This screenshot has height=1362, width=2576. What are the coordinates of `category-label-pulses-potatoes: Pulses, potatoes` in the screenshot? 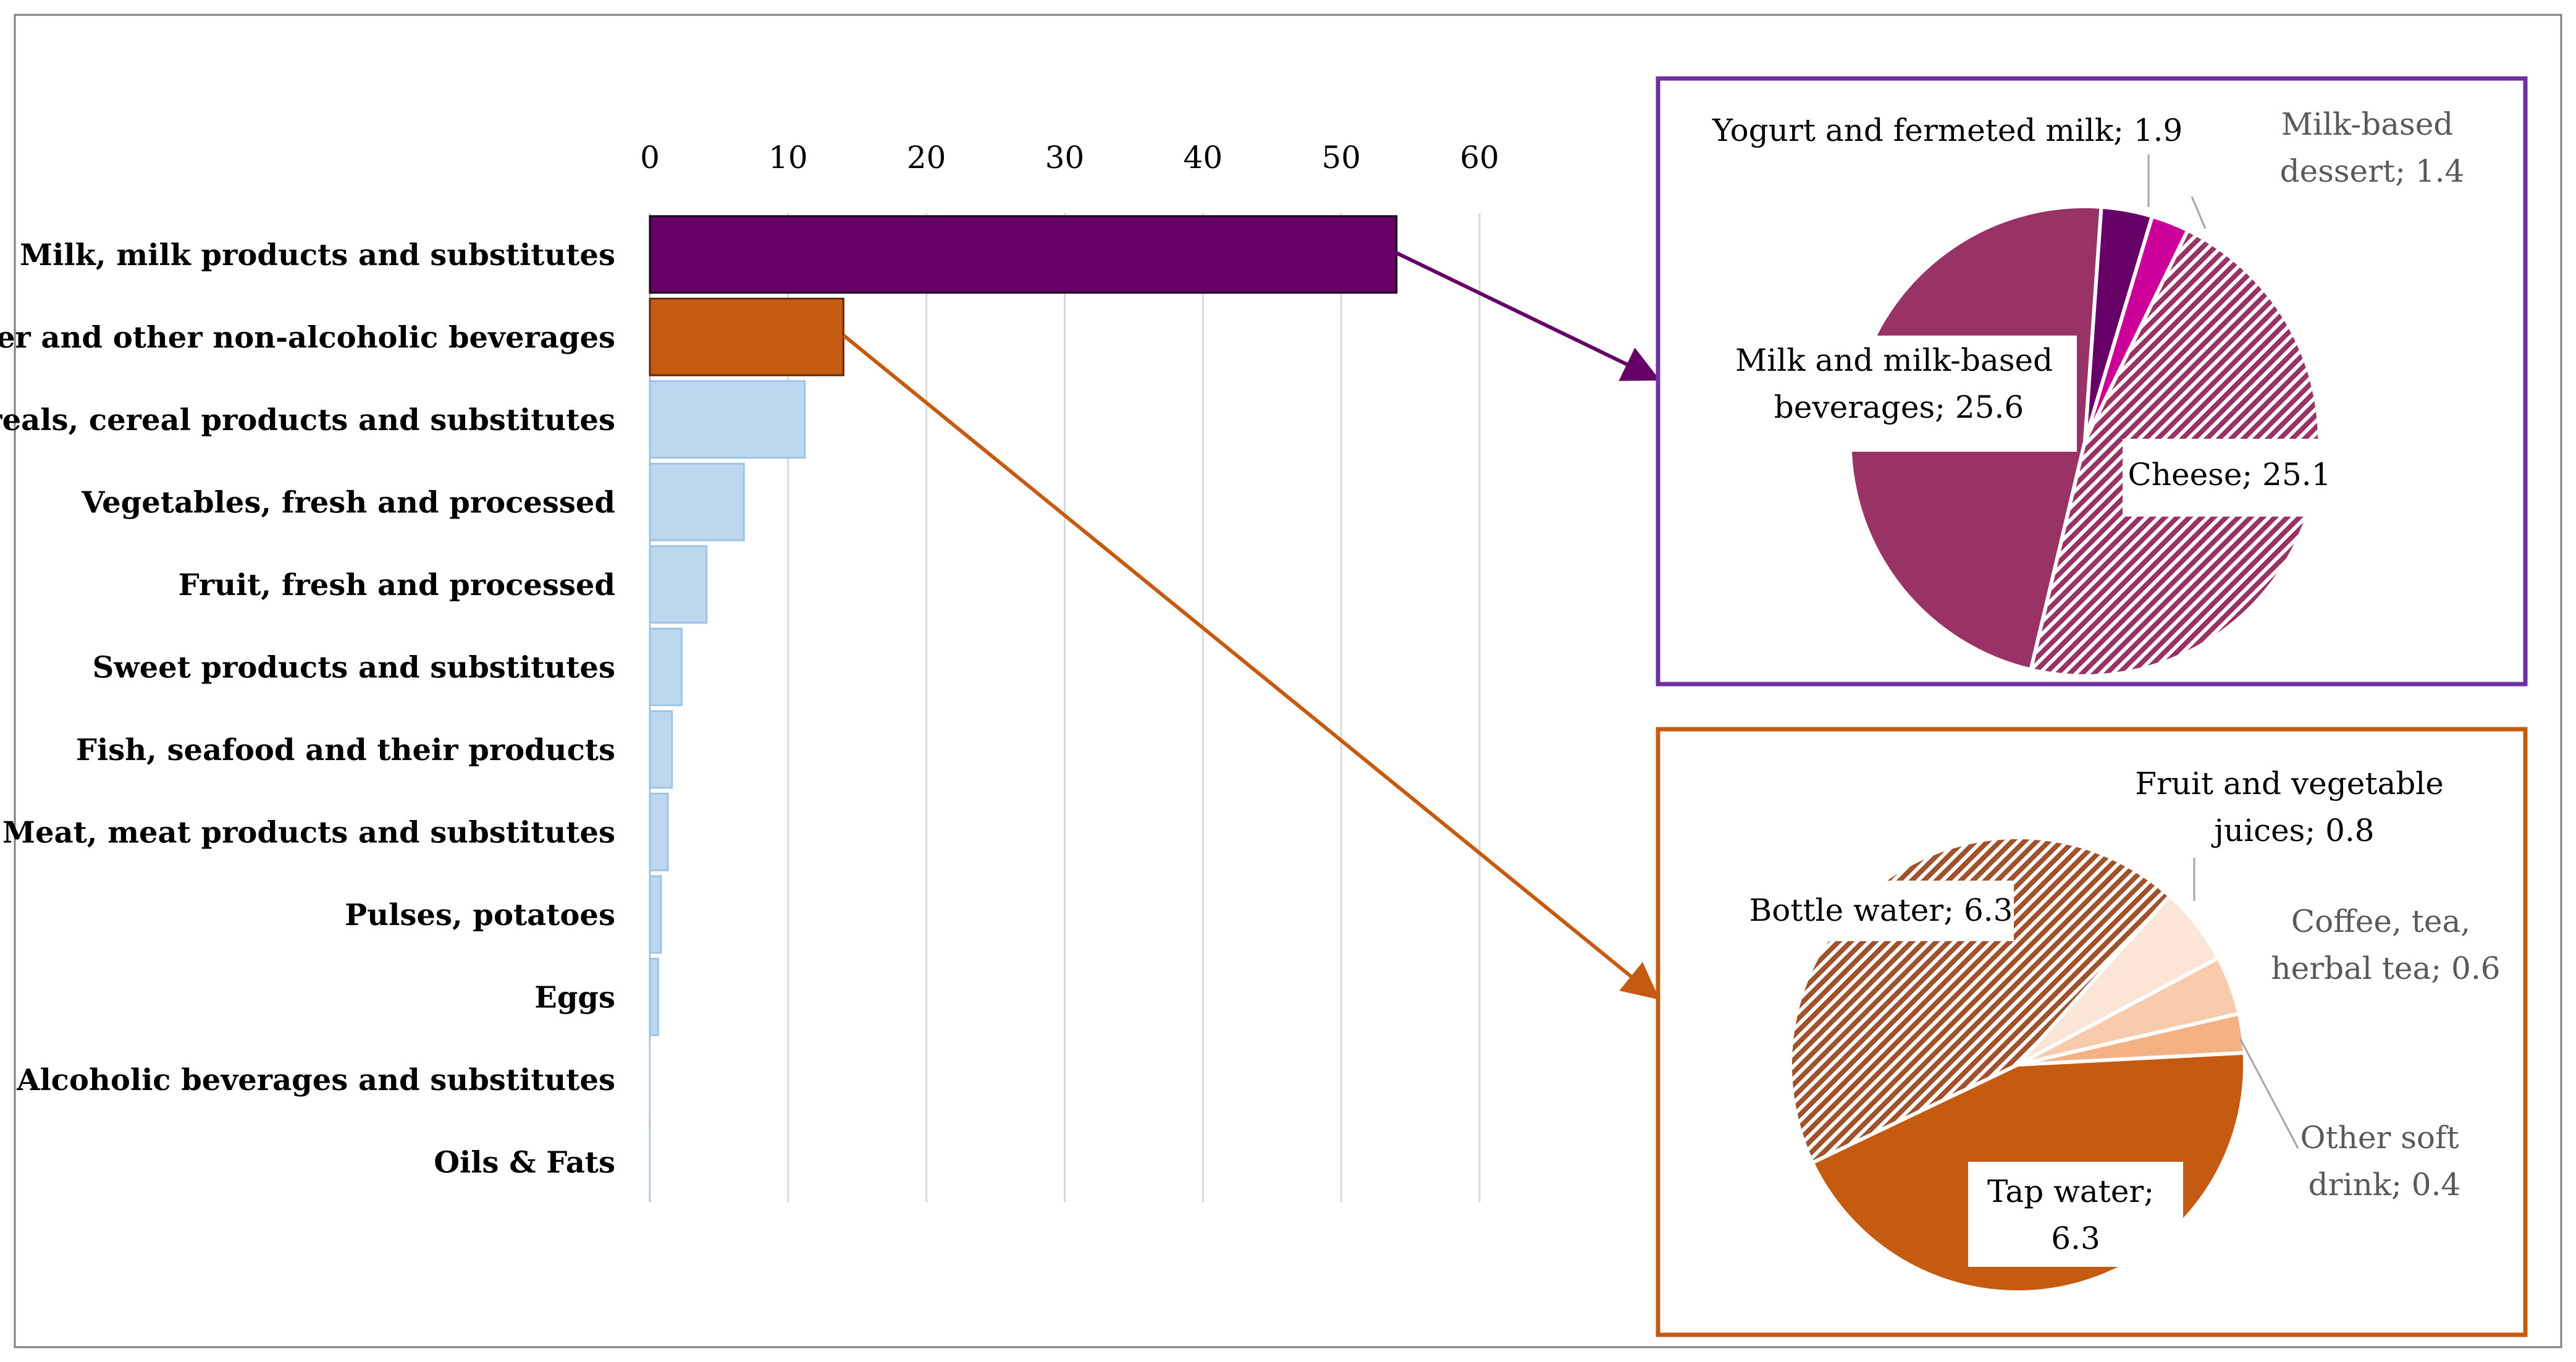 It's located at (480, 915).